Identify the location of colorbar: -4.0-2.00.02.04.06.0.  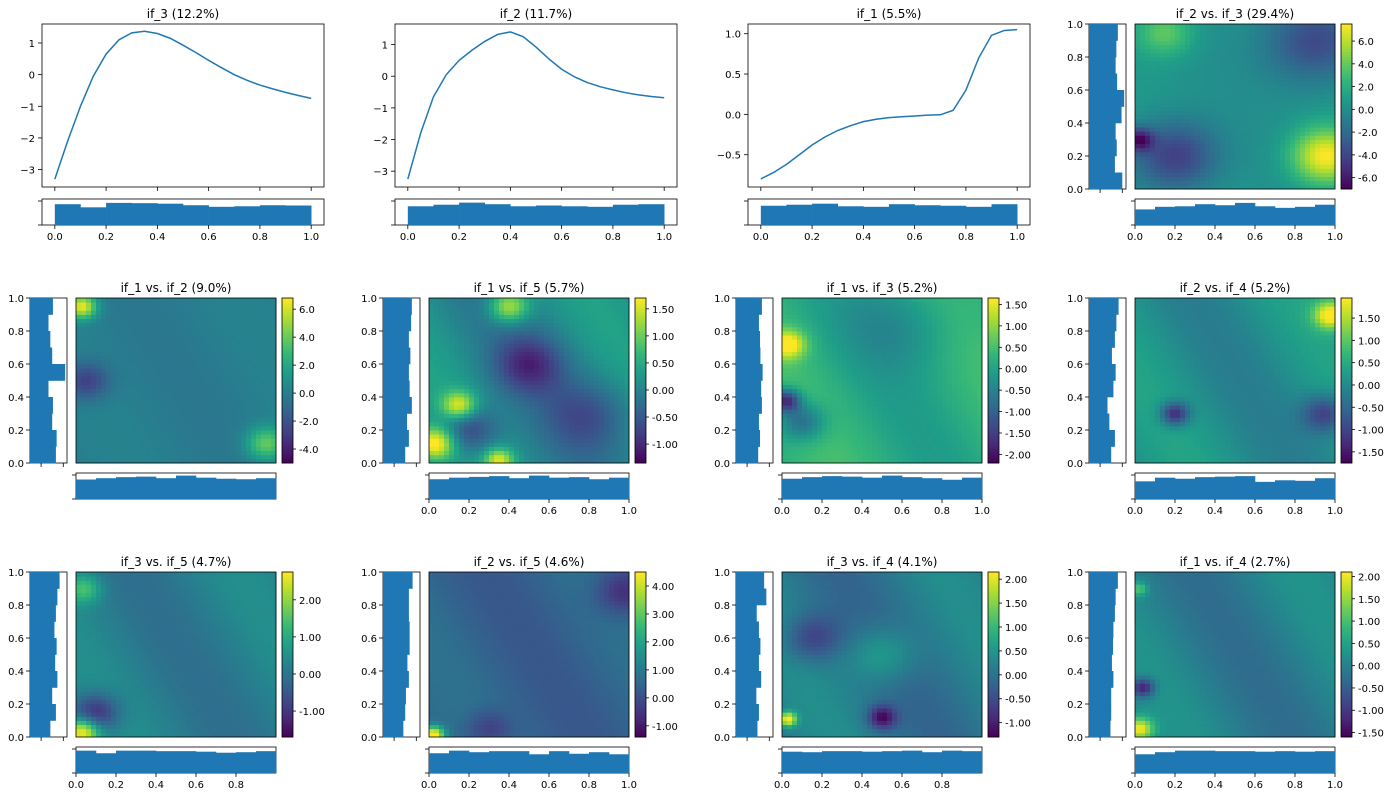
(300, 380).